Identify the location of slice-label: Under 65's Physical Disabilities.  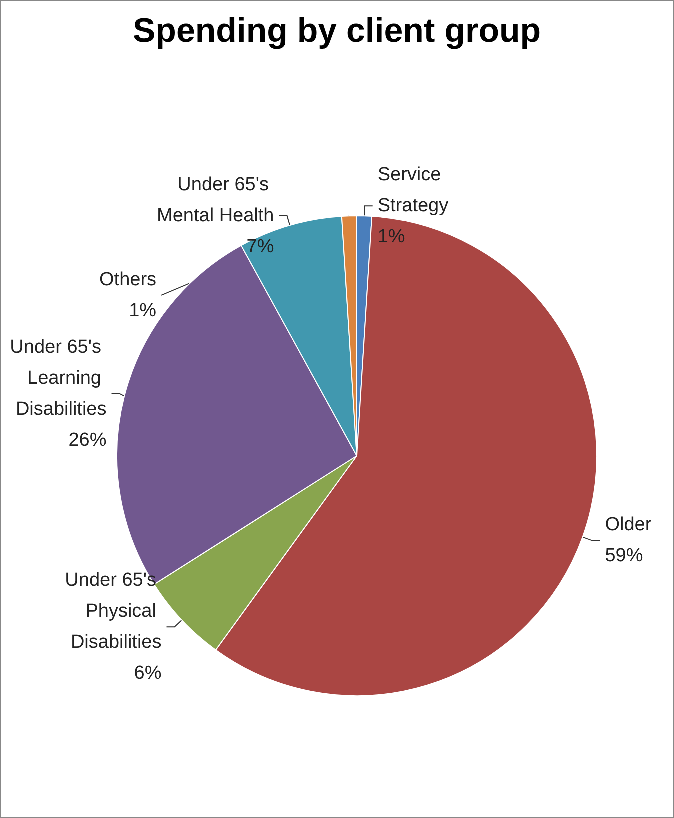
(113, 612).